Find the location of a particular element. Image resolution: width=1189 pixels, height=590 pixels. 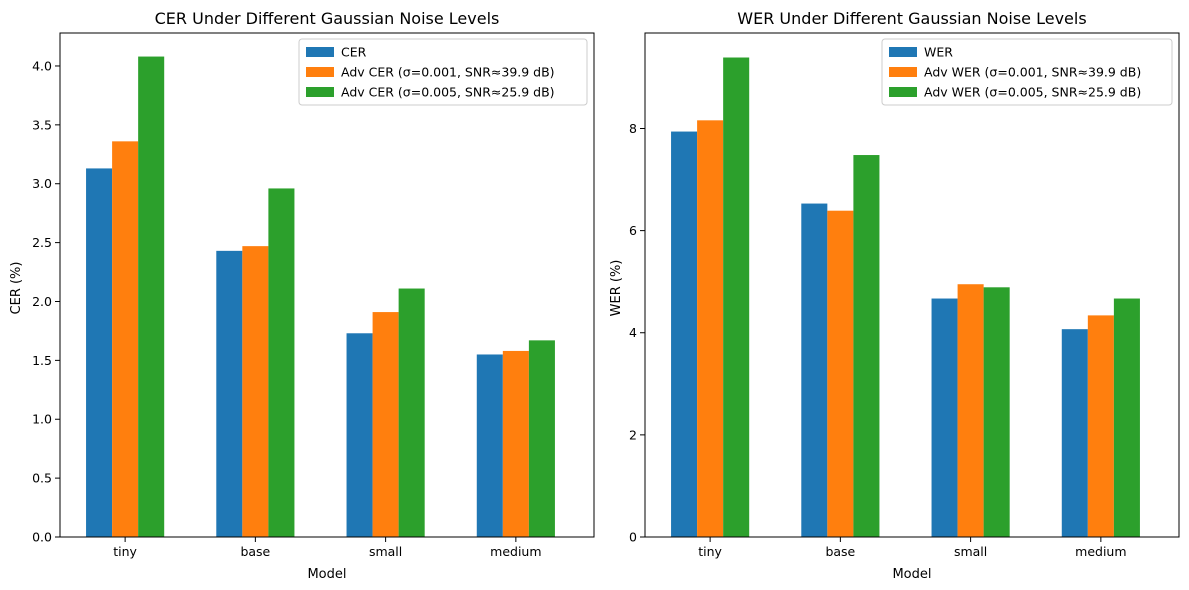

wer-legend-label-1: Adv WER (σ=0.001, SNR≈39.9 dB) is located at coordinates (1032, 72).